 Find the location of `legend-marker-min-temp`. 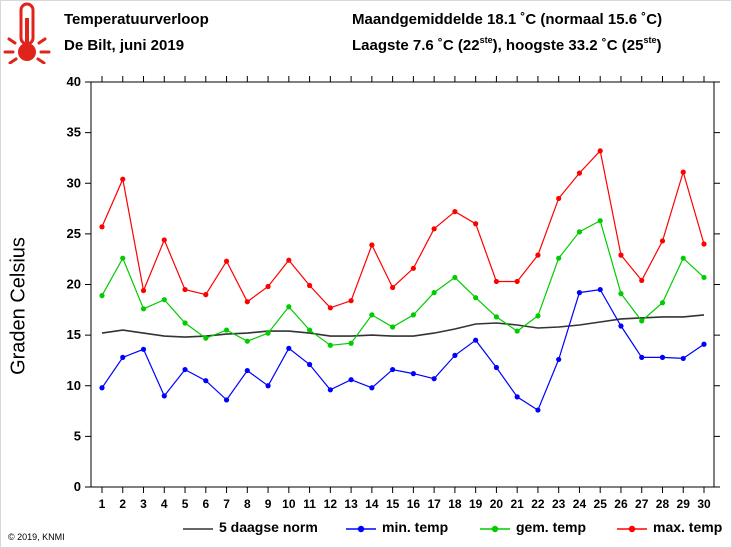

legend-marker-min-temp is located at coordinates (361, 529).